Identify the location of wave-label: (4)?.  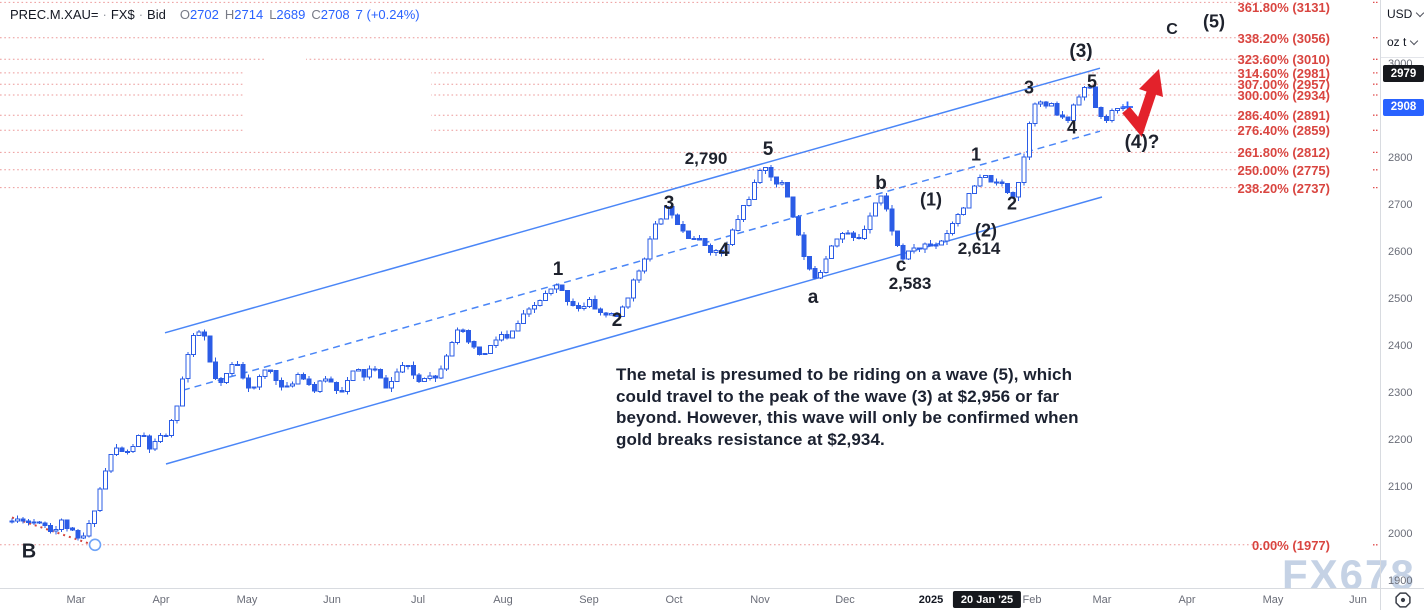
(1142, 142).